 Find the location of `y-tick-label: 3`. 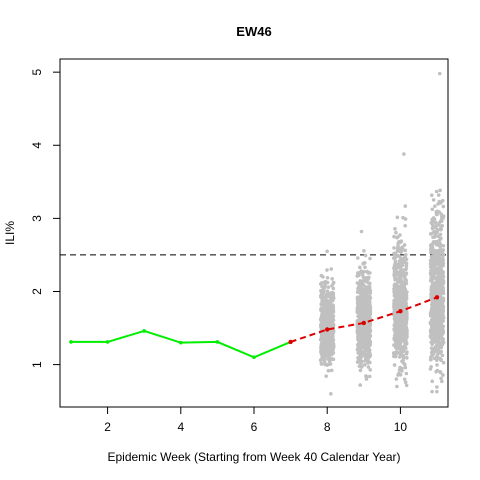

y-tick-label: 3 is located at coordinates (37, 218).